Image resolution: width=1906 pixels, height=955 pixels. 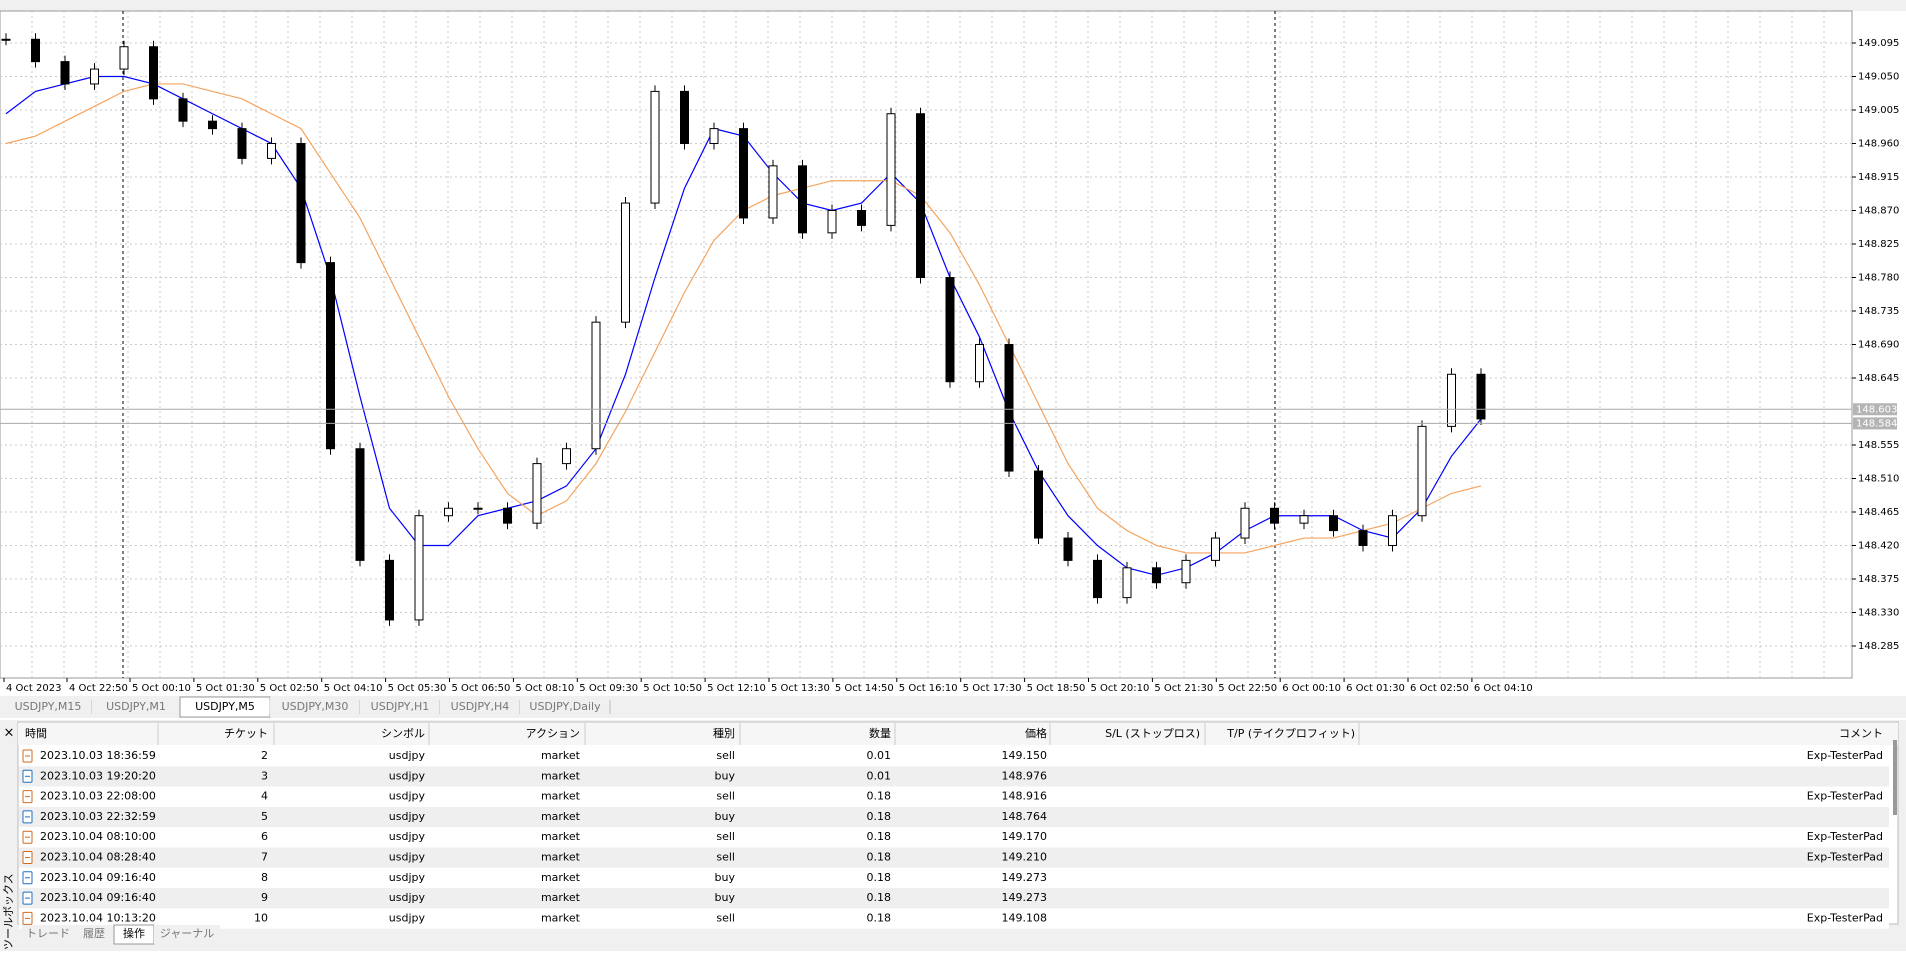 I want to click on x-tick-label: 5 Oct 12:10, so click(x=736, y=688).